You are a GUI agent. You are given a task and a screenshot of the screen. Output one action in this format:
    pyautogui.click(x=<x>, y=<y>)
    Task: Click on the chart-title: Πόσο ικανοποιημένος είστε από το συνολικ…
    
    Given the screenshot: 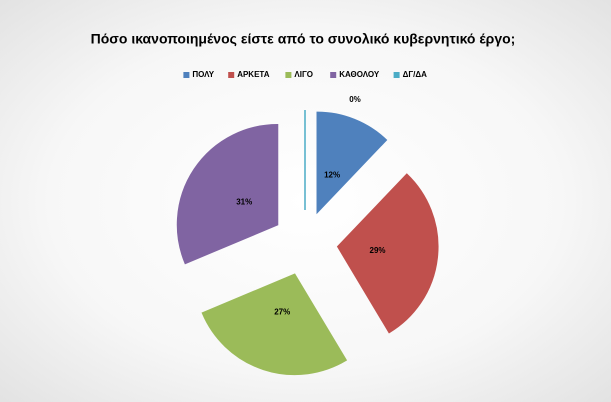 What is the action you would take?
    pyautogui.click(x=303, y=39)
    